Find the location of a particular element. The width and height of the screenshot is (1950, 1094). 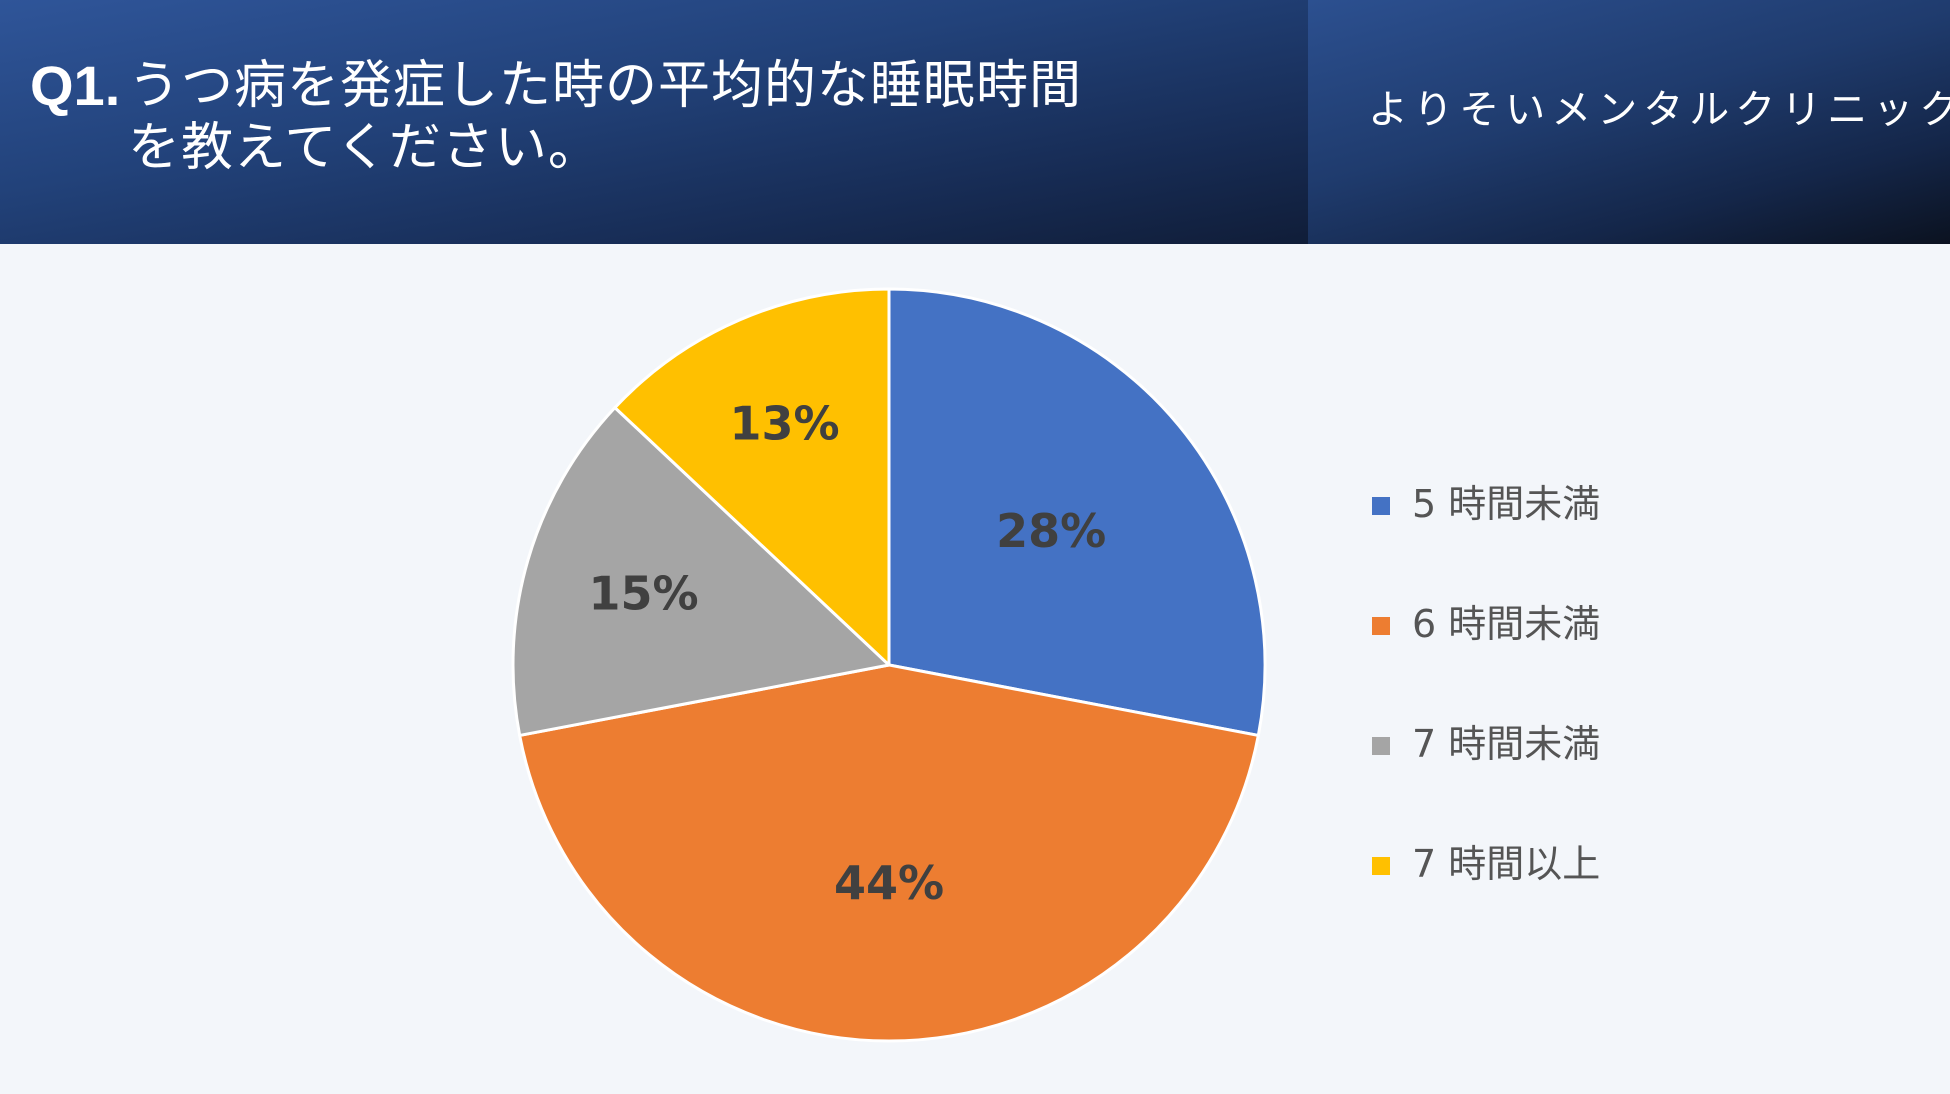

data-label-4: 13% is located at coordinates (784, 423).